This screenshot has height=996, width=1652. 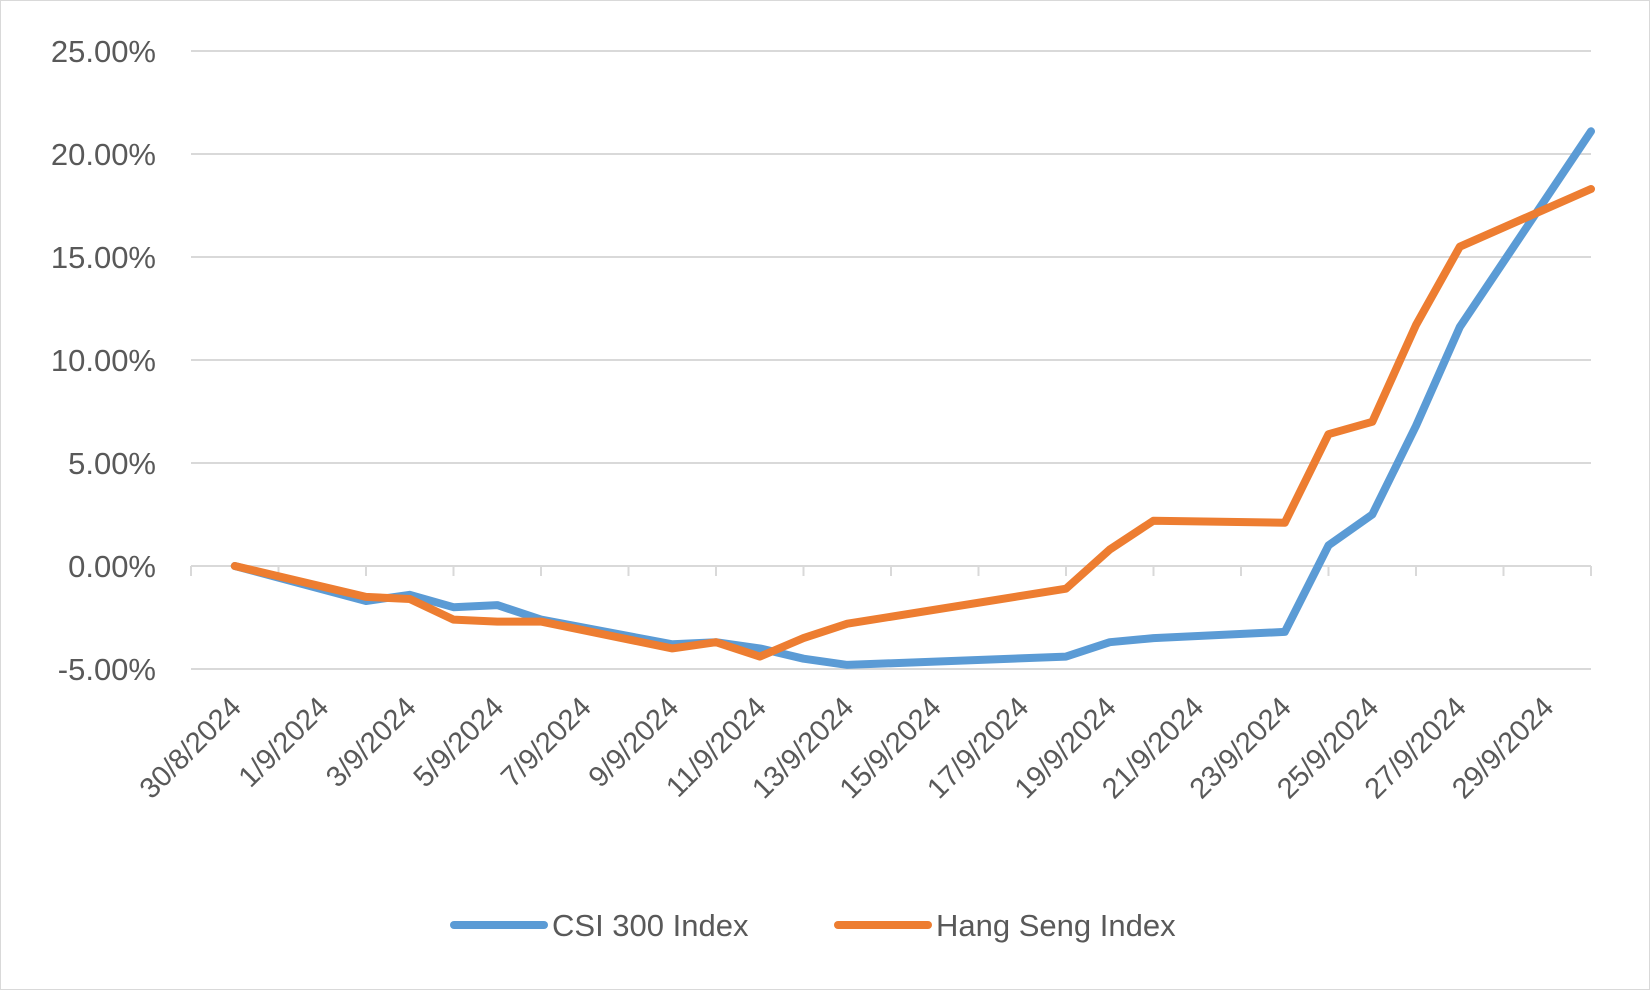 I want to click on y-tick-label: 5.00%, so click(x=112, y=463).